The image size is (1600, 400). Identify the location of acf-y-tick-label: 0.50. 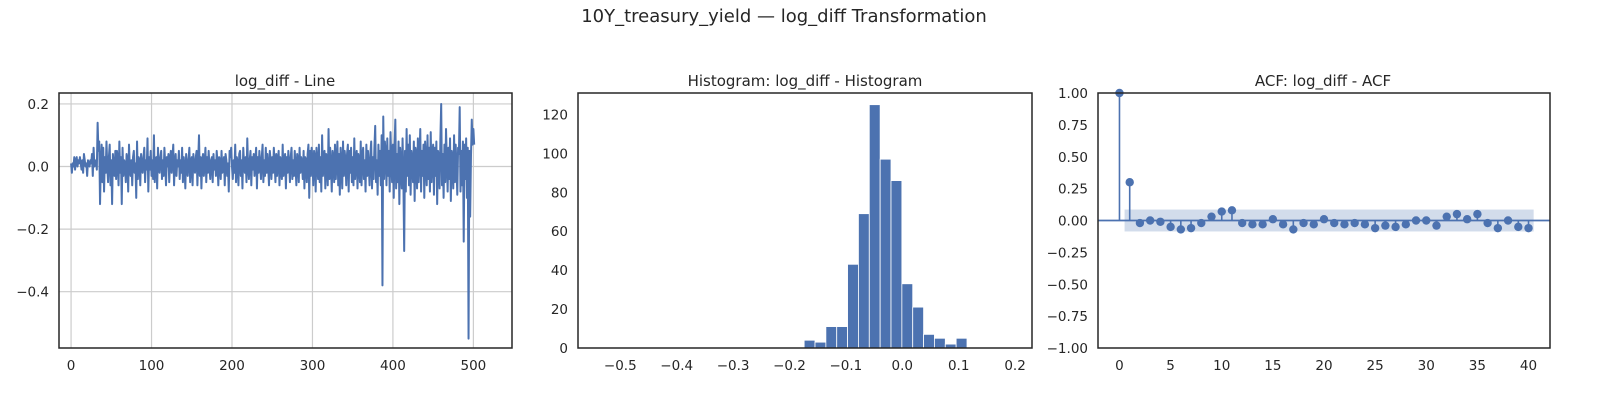
(1073, 158).